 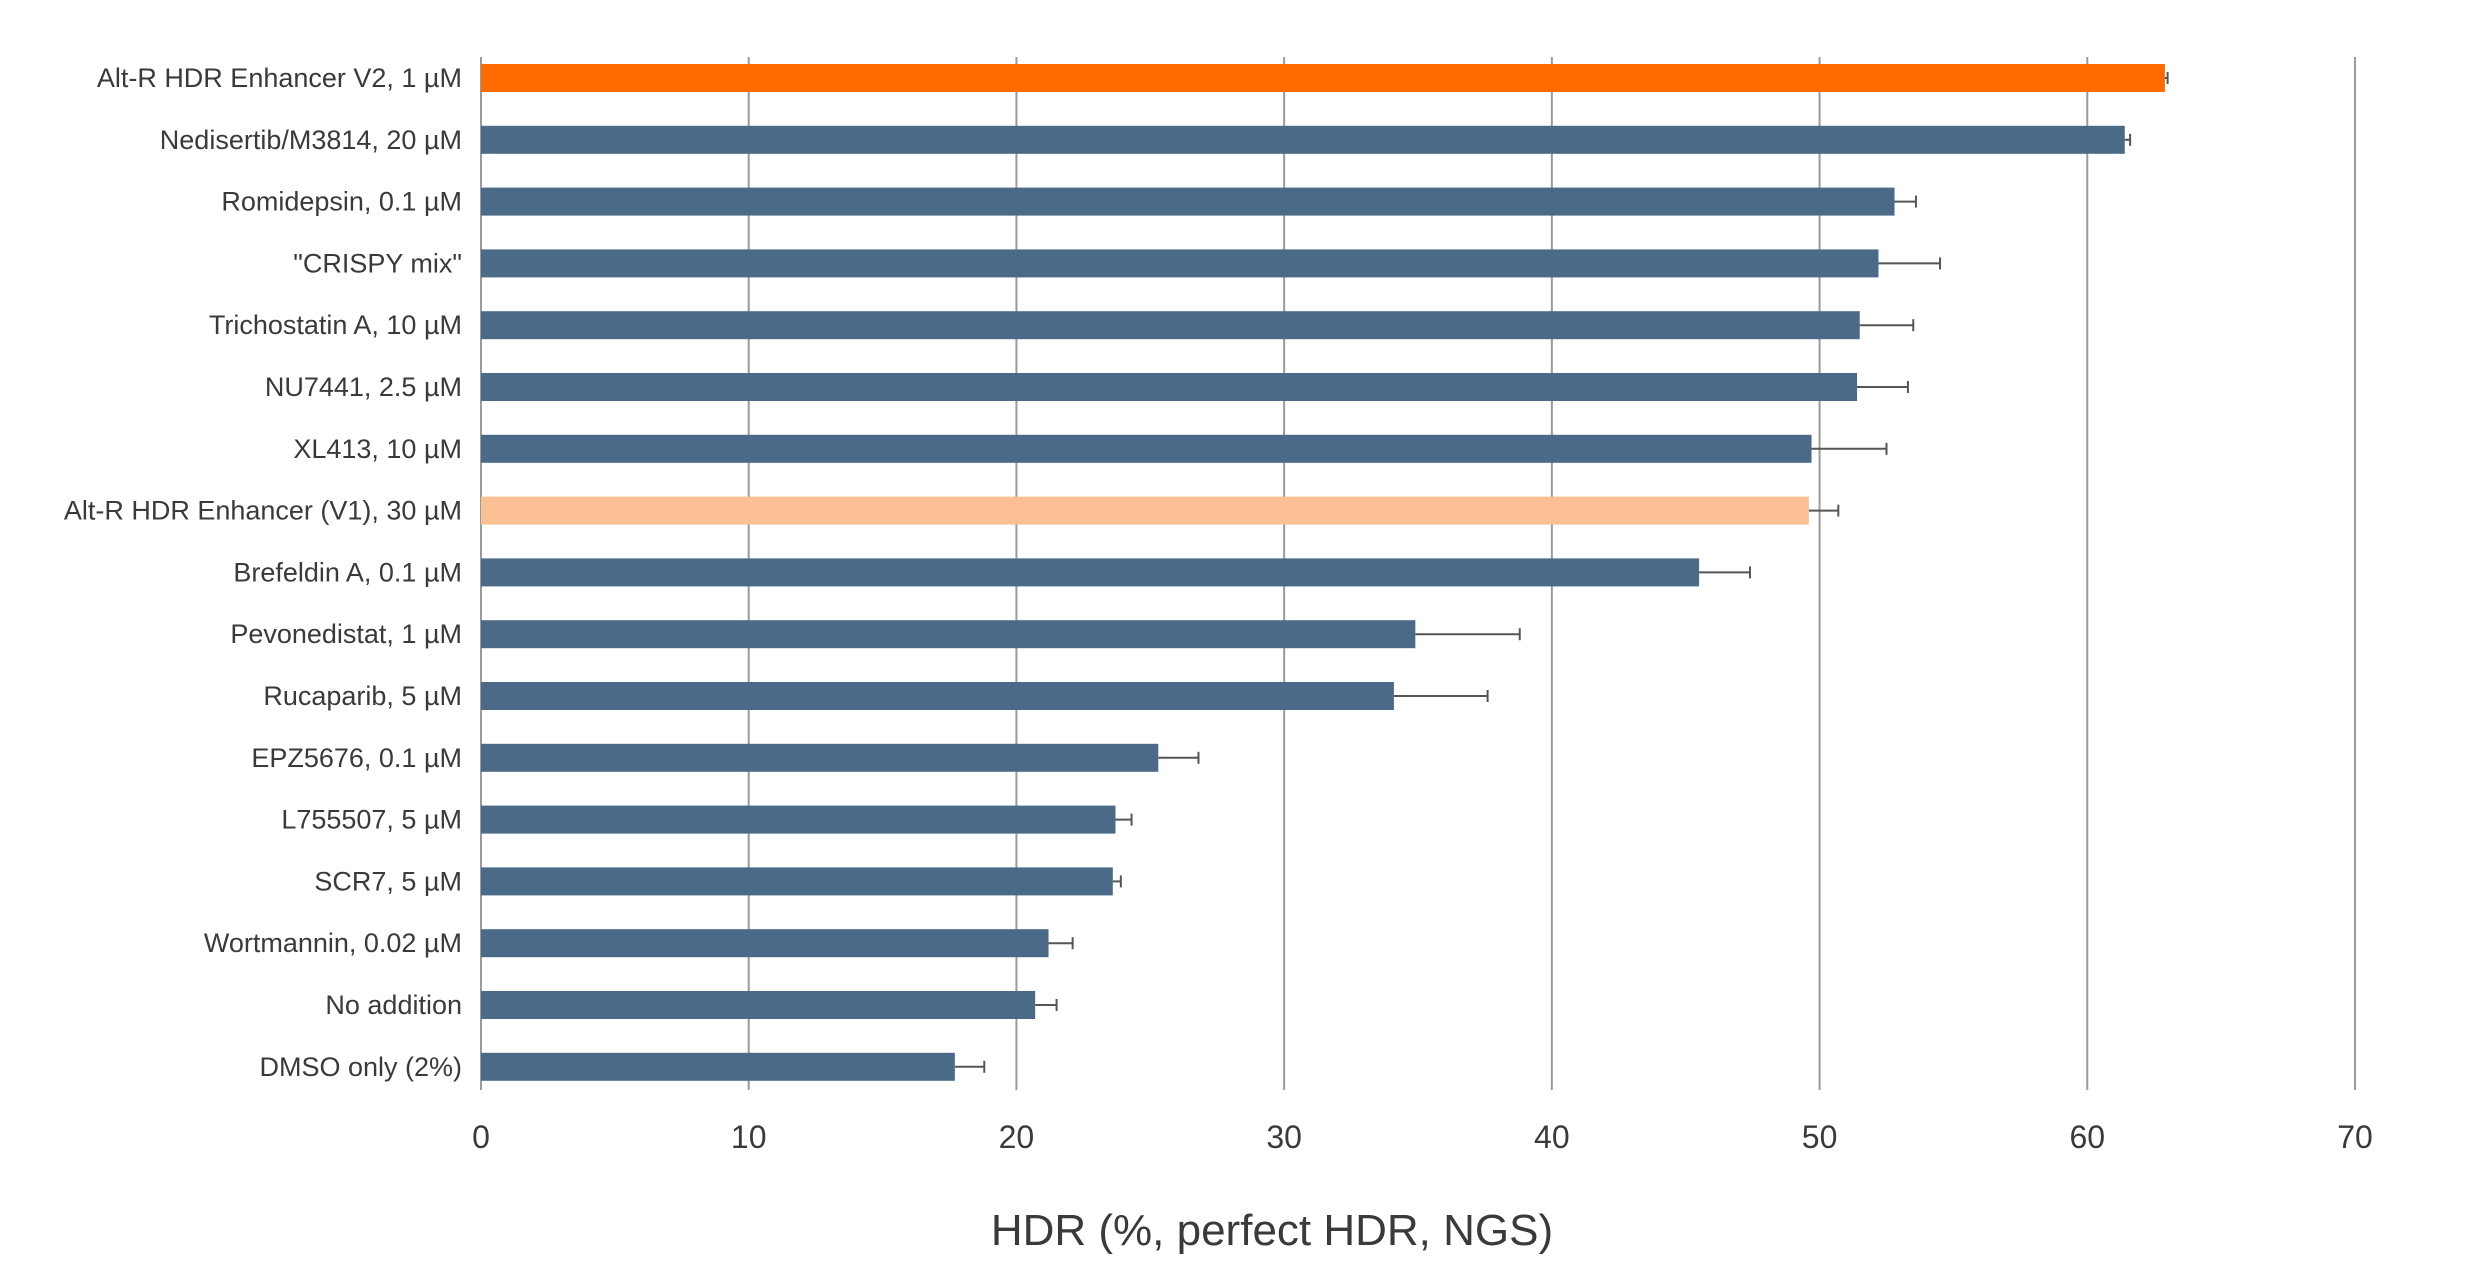 I want to click on x-tick-label: 10, so click(x=749, y=1137).